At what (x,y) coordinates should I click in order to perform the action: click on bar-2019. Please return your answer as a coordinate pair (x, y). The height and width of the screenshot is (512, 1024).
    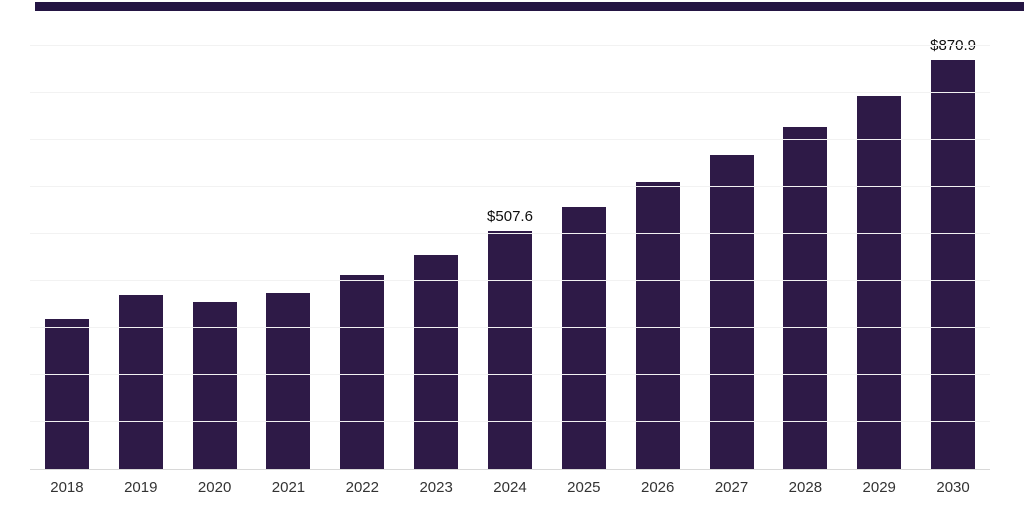
    Looking at the image, I should click on (140, 382).